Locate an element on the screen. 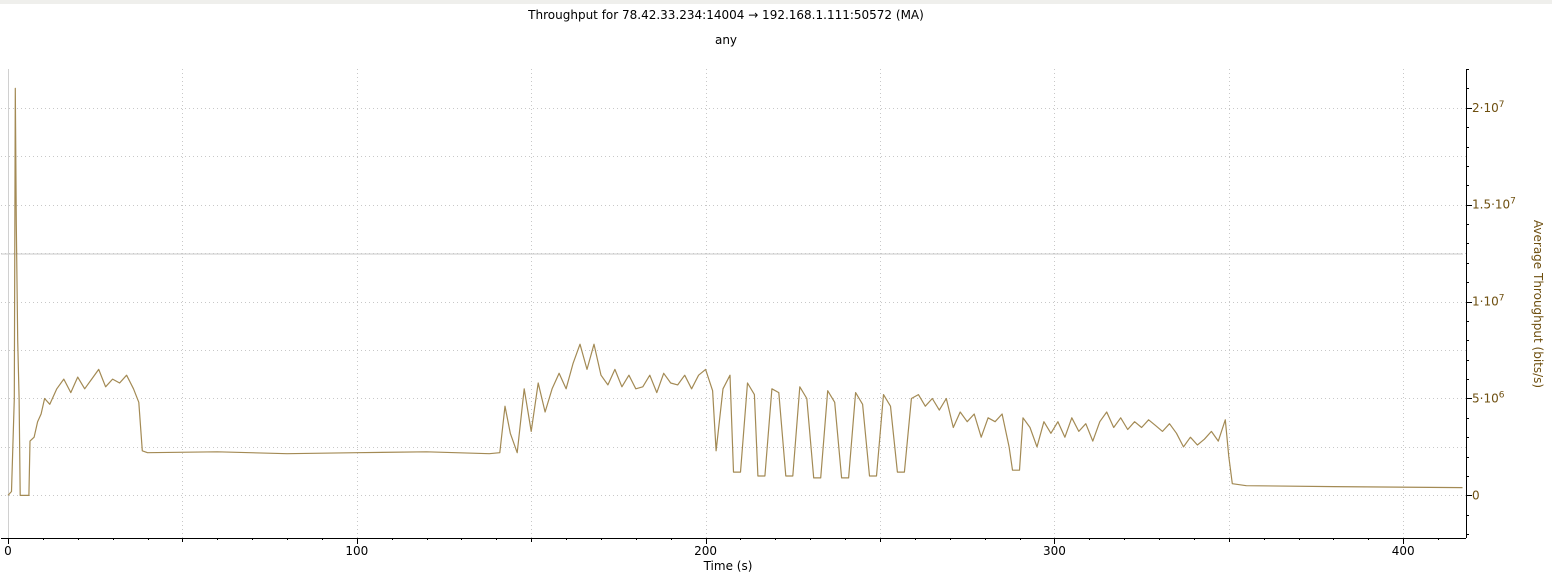  x-axis-label: Time (s) is located at coordinates (728, 566).